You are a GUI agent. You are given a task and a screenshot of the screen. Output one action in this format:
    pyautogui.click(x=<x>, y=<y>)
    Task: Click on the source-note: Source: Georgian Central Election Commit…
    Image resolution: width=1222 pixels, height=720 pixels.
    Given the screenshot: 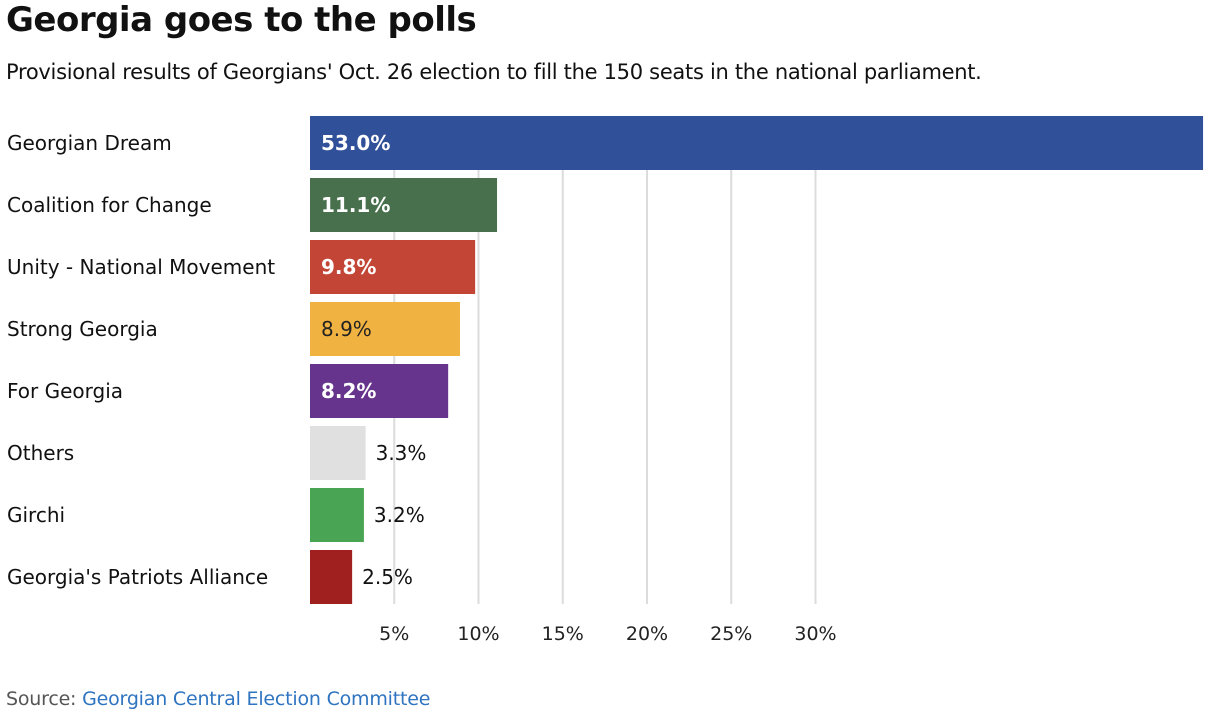 What is the action you would take?
    pyautogui.click(x=218, y=699)
    